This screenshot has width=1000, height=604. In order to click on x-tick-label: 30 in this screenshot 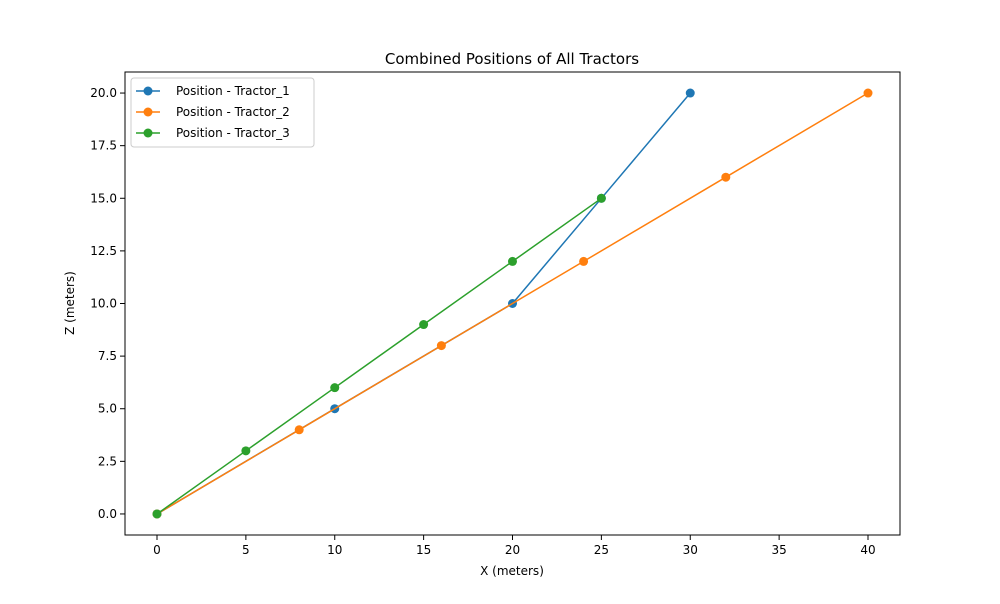, I will do `click(690, 550)`.